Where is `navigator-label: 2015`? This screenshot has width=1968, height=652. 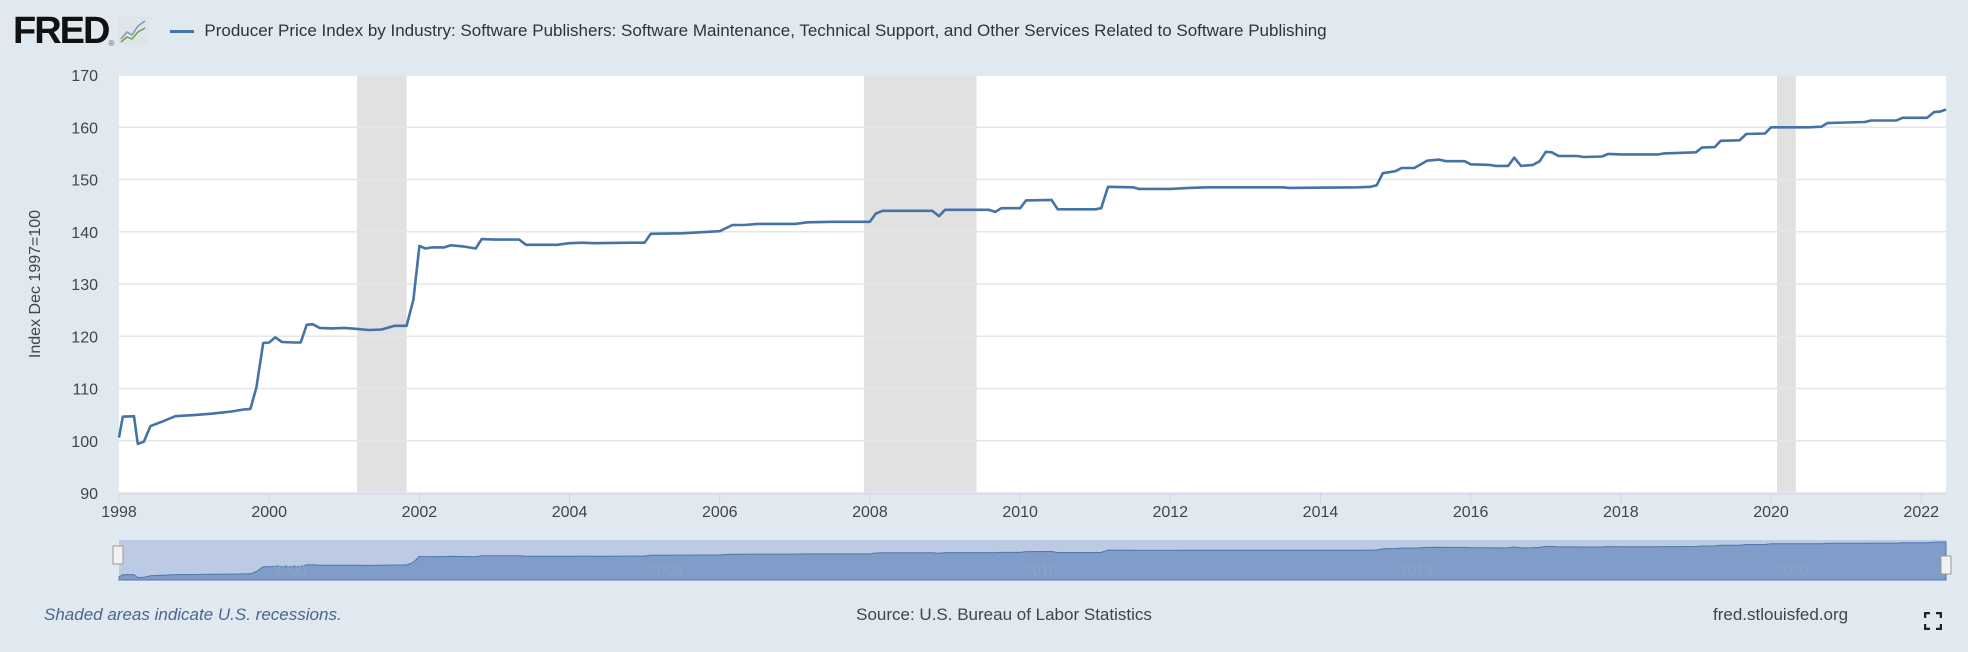 navigator-label: 2015 is located at coordinates (1416, 570).